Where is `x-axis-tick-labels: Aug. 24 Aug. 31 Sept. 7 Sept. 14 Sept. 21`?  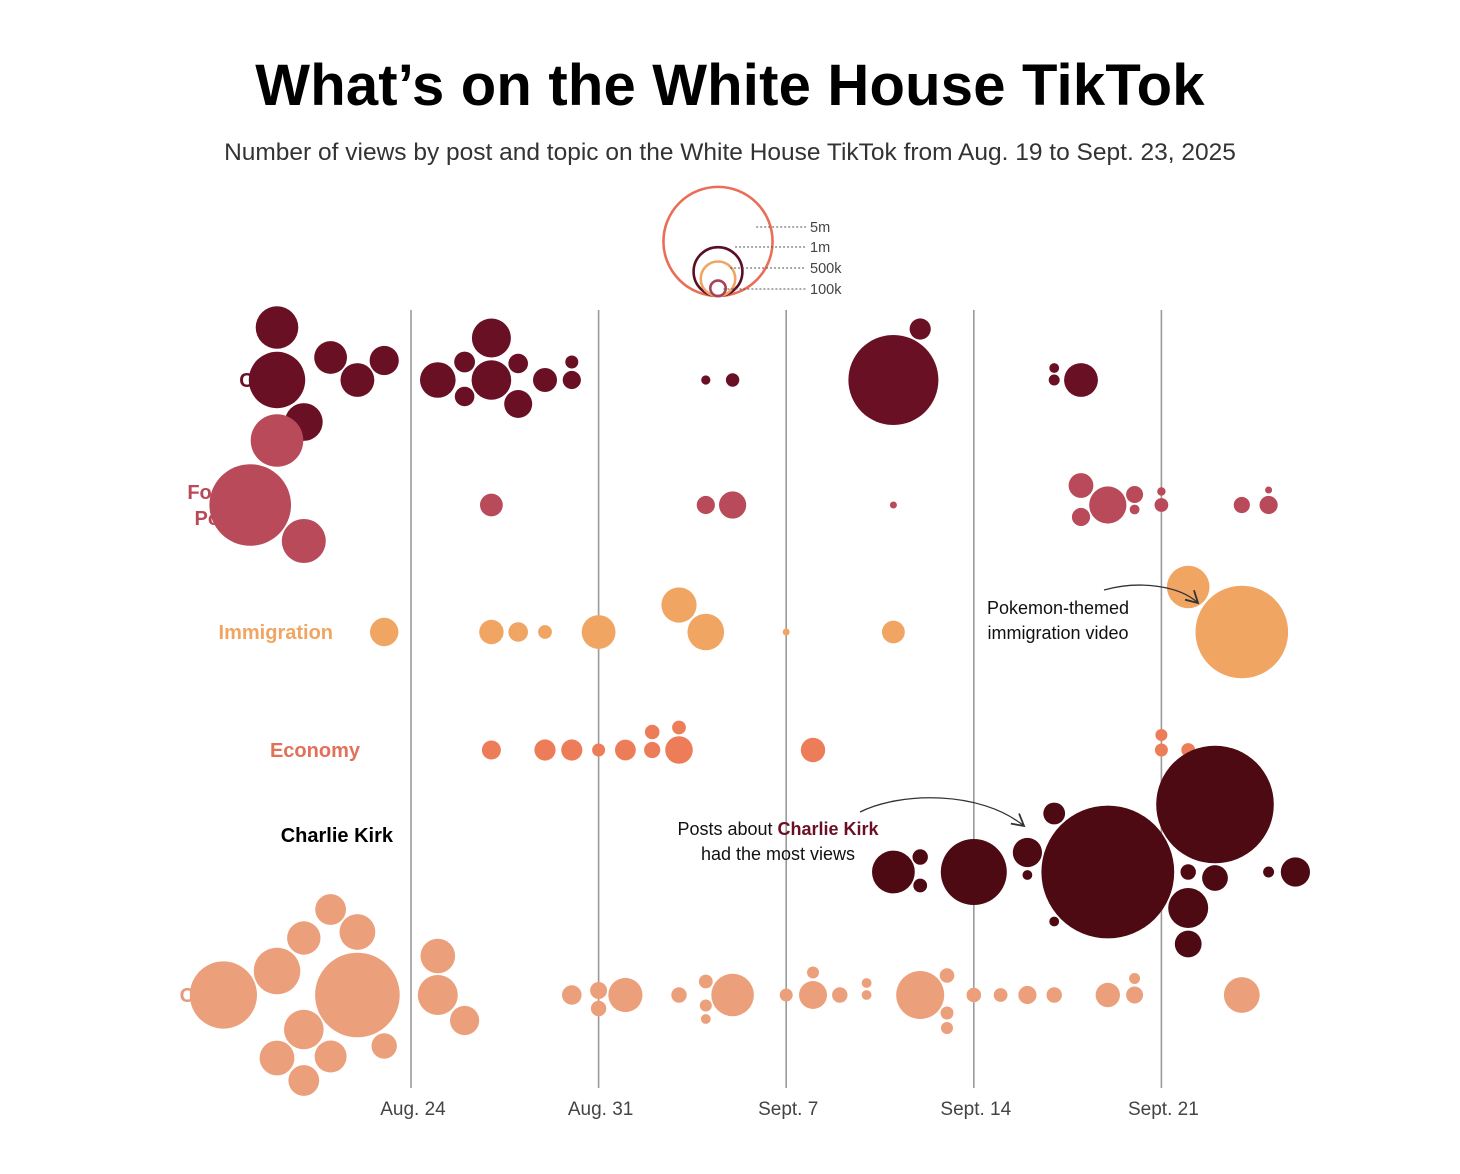
x-axis-tick-labels: Aug. 24 Aug. 31 Sept. 7 Sept. 14 Sept. 21 is located at coordinates (789, 1109).